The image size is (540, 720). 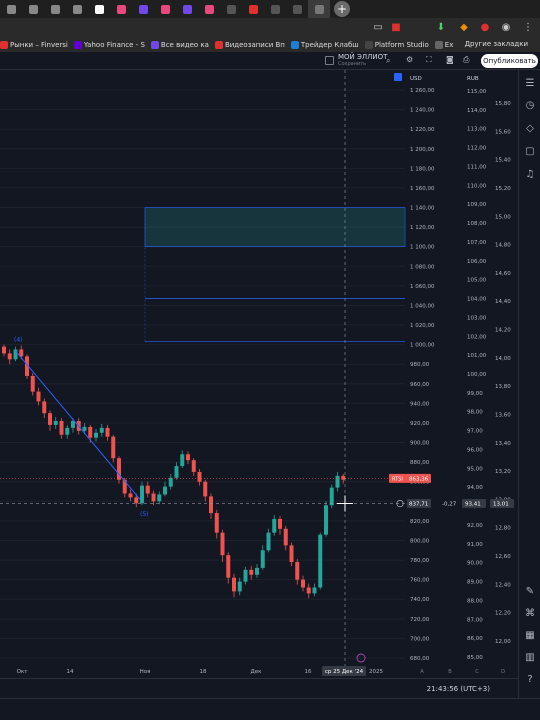 What do you see at coordinates (530, 591) in the screenshot?
I see `pencil-tool-icon: ✎` at bounding box center [530, 591].